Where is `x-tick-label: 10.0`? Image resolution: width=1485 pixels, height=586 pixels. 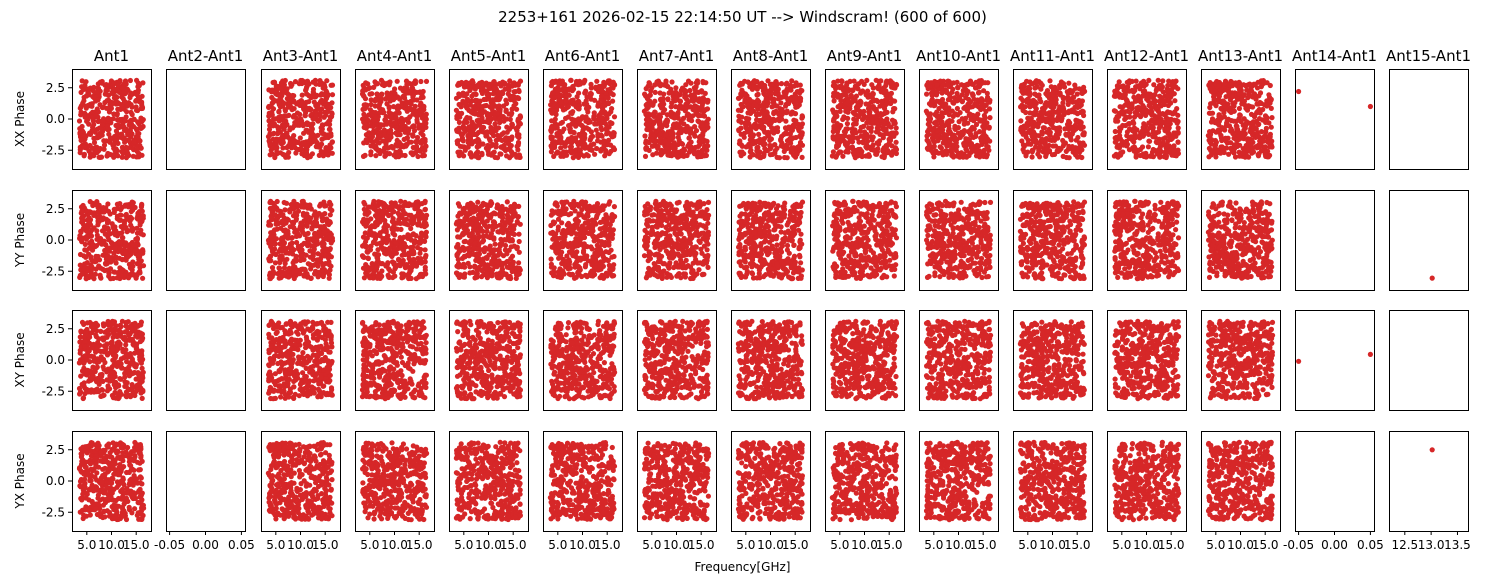
x-tick-label: 10.0 is located at coordinates (111, 545).